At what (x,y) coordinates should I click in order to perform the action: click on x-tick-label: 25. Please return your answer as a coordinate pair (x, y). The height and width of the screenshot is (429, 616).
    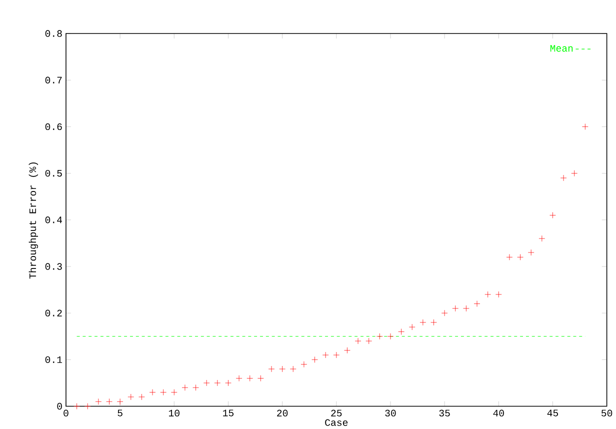
    Looking at the image, I should click on (336, 413).